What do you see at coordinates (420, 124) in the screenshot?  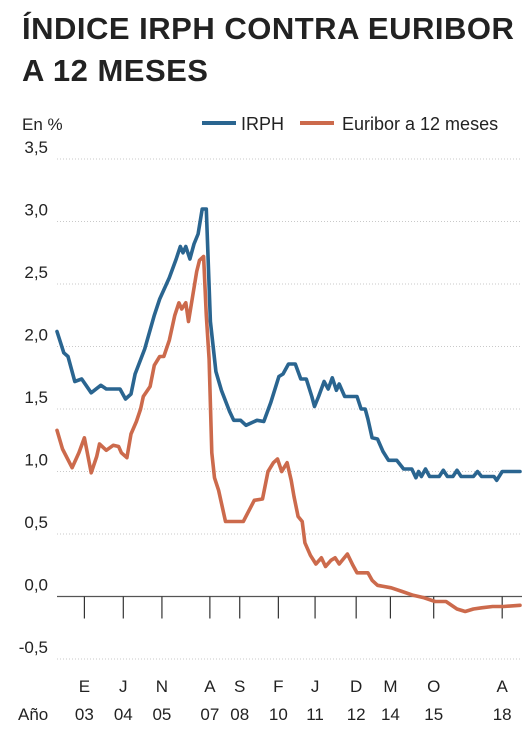 I see `legend-label-euribor: Euribor a 12 meses` at bounding box center [420, 124].